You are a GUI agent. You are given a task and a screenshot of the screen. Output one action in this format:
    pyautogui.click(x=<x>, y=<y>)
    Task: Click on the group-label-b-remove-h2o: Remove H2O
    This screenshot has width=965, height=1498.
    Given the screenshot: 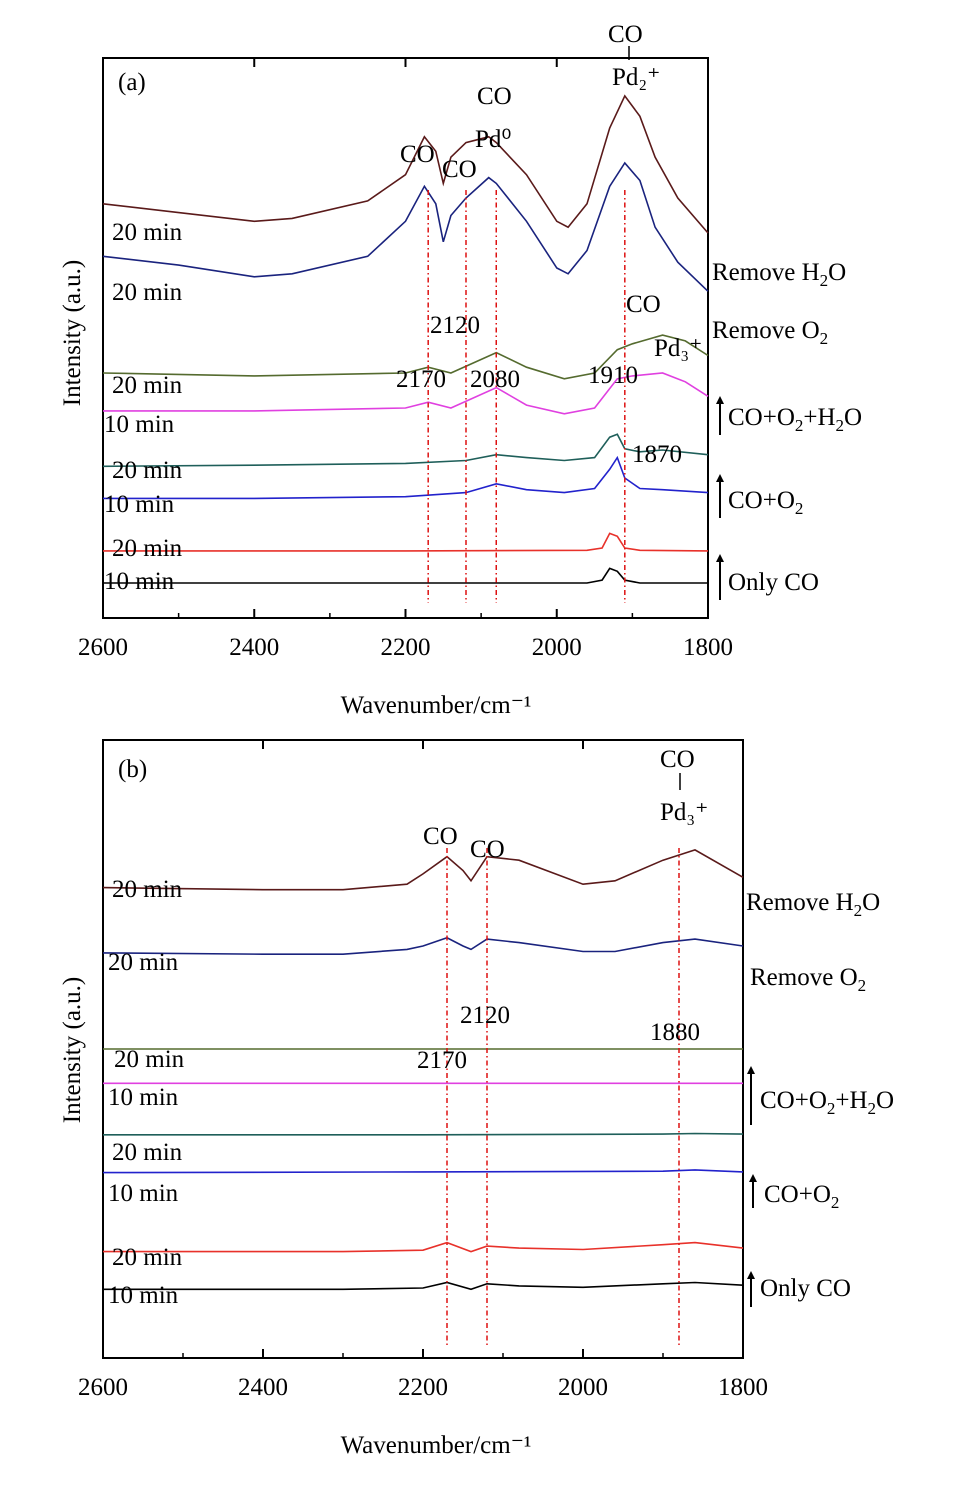 What is the action you would take?
    pyautogui.click(x=813, y=904)
    